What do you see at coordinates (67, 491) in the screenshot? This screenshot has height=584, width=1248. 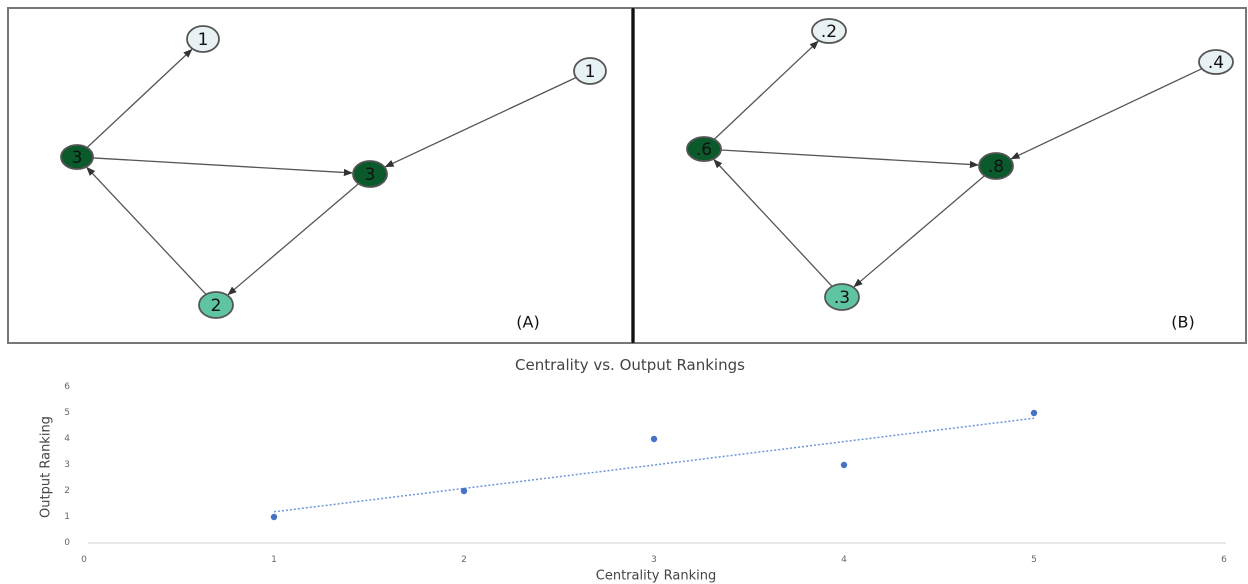 I see `y-tick-label: 2` at bounding box center [67, 491].